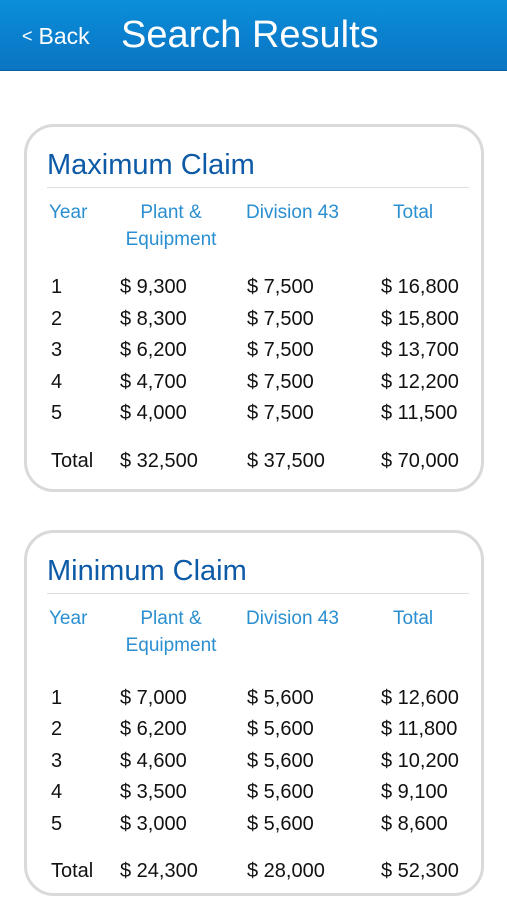 The height and width of the screenshot is (900, 507). I want to click on cell-plant: $ 3,000, so click(153, 824).